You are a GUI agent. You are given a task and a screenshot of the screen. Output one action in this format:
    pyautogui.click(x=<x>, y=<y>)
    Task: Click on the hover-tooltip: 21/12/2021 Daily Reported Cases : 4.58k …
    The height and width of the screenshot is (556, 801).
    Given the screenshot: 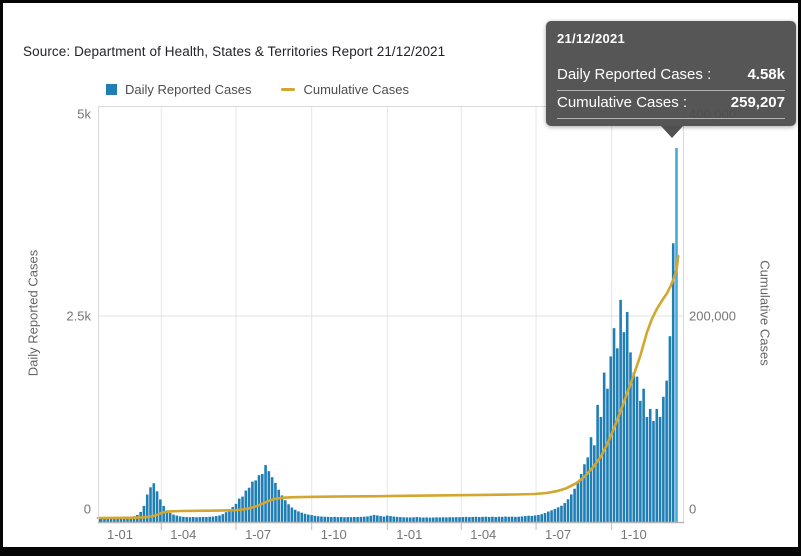 What is the action you would take?
    pyautogui.click(x=671, y=79)
    